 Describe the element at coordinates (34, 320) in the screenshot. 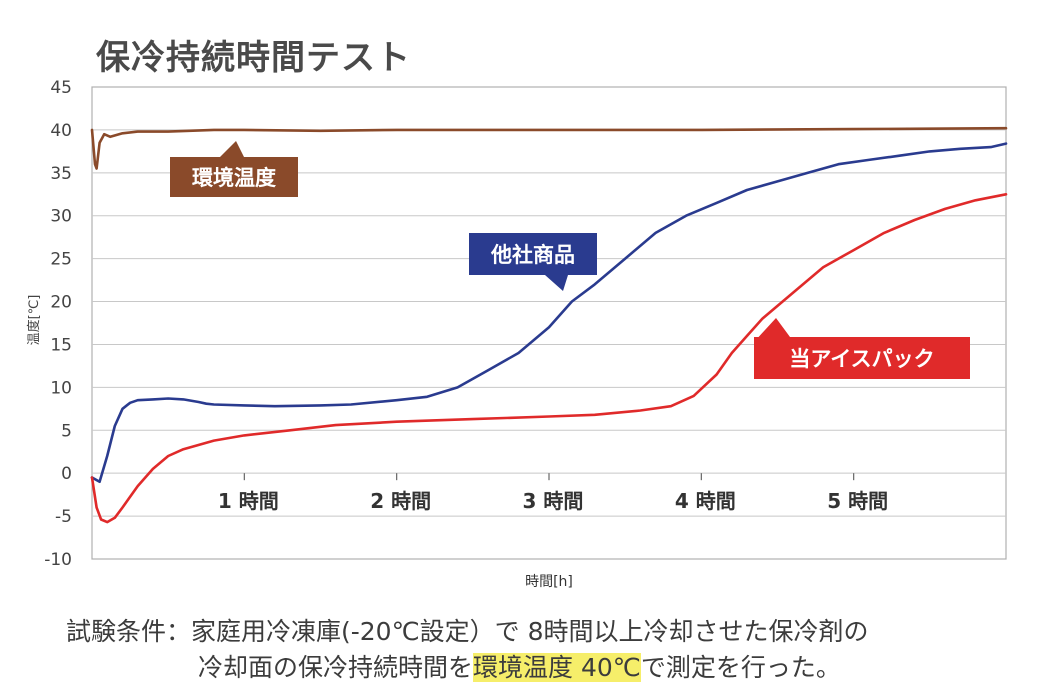

I see `y-axis-label: 温度[℃]` at that location.